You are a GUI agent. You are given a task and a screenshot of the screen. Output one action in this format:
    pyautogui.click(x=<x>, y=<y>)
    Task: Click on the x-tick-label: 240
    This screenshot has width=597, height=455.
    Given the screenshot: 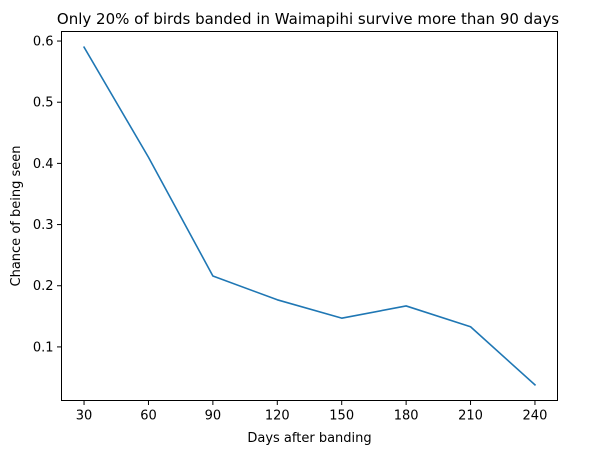 What is the action you would take?
    pyautogui.click(x=535, y=416)
    